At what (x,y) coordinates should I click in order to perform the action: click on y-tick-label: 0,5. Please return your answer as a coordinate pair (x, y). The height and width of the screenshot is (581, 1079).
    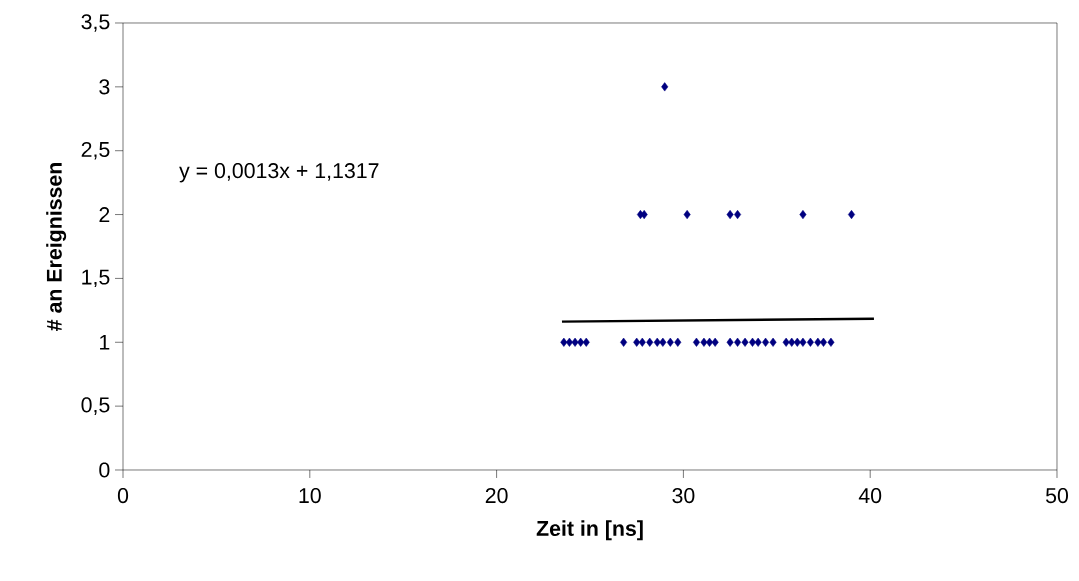
    Looking at the image, I should click on (95, 406).